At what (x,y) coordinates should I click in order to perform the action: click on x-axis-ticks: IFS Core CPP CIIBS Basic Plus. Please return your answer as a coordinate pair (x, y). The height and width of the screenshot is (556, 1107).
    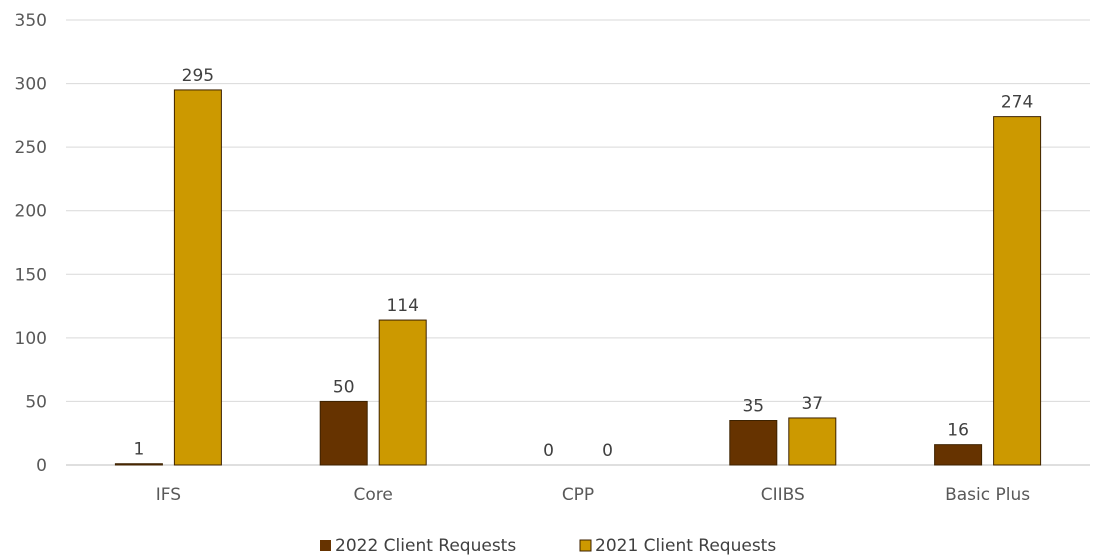
    Looking at the image, I should click on (593, 495).